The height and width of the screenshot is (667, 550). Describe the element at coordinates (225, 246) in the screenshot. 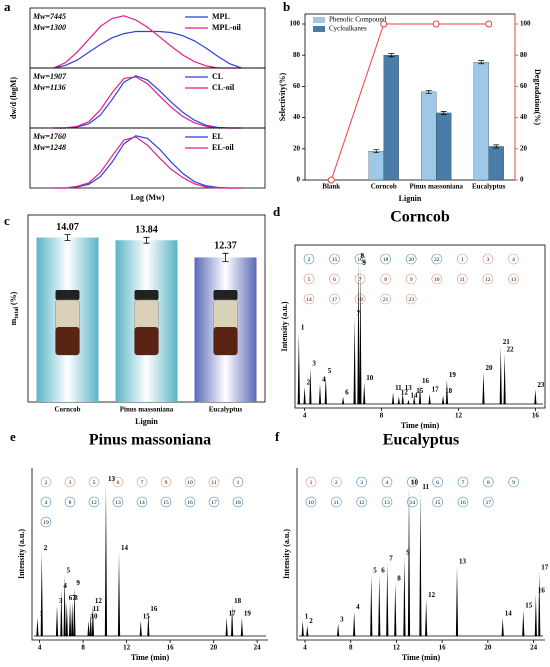

I see `value-label: 12.37` at that location.